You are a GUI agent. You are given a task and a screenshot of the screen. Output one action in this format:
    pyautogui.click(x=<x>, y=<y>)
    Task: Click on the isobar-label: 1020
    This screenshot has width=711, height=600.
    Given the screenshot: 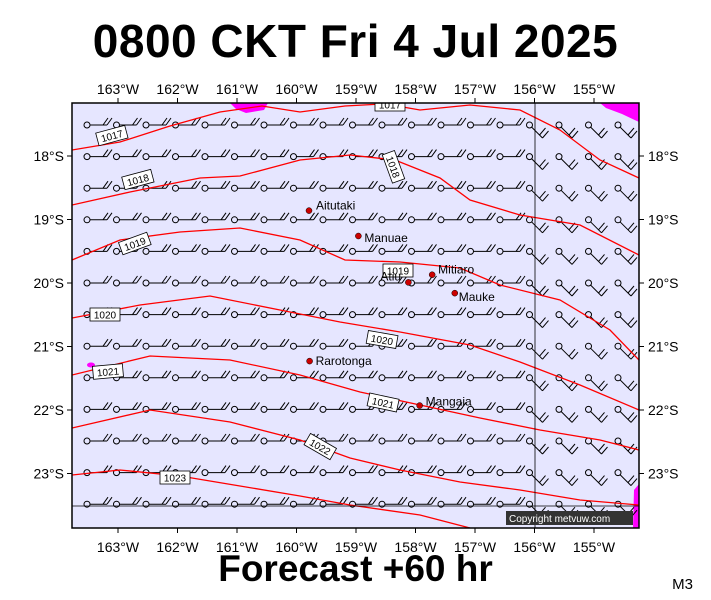 What is the action you would take?
    pyautogui.click(x=105, y=314)
    